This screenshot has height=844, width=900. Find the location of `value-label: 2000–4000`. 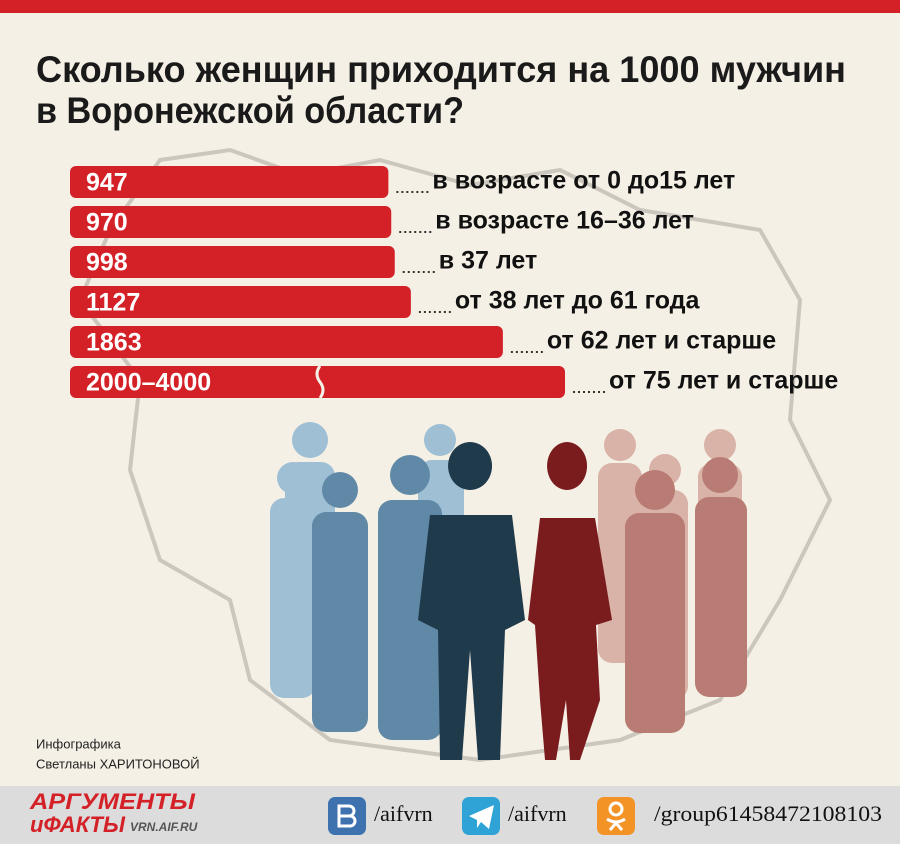

value-label: 2000–4000 is located at coordinates (148, 383).